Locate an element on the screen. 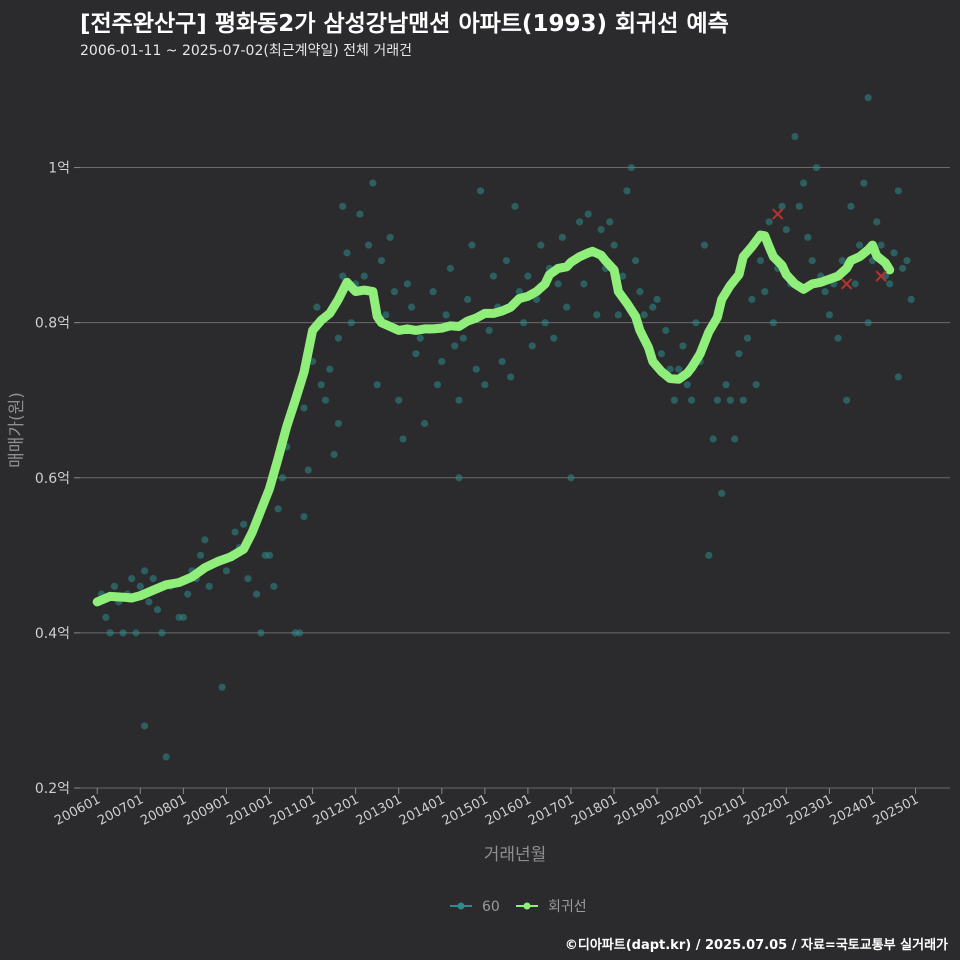  x-tick-label: 201701 is located at coordinates (551, 810).